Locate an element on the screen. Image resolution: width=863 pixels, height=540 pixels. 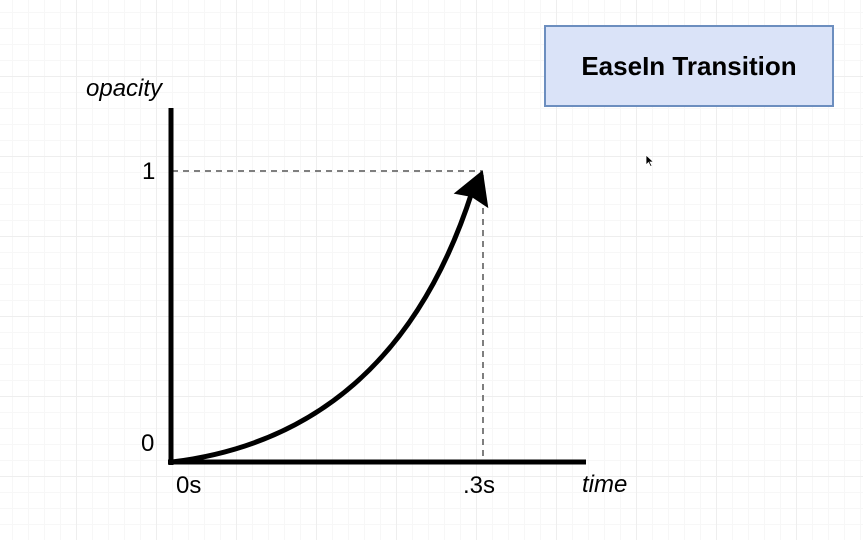
y-tick-label-0: 0 is located at coordinates (148, 443).